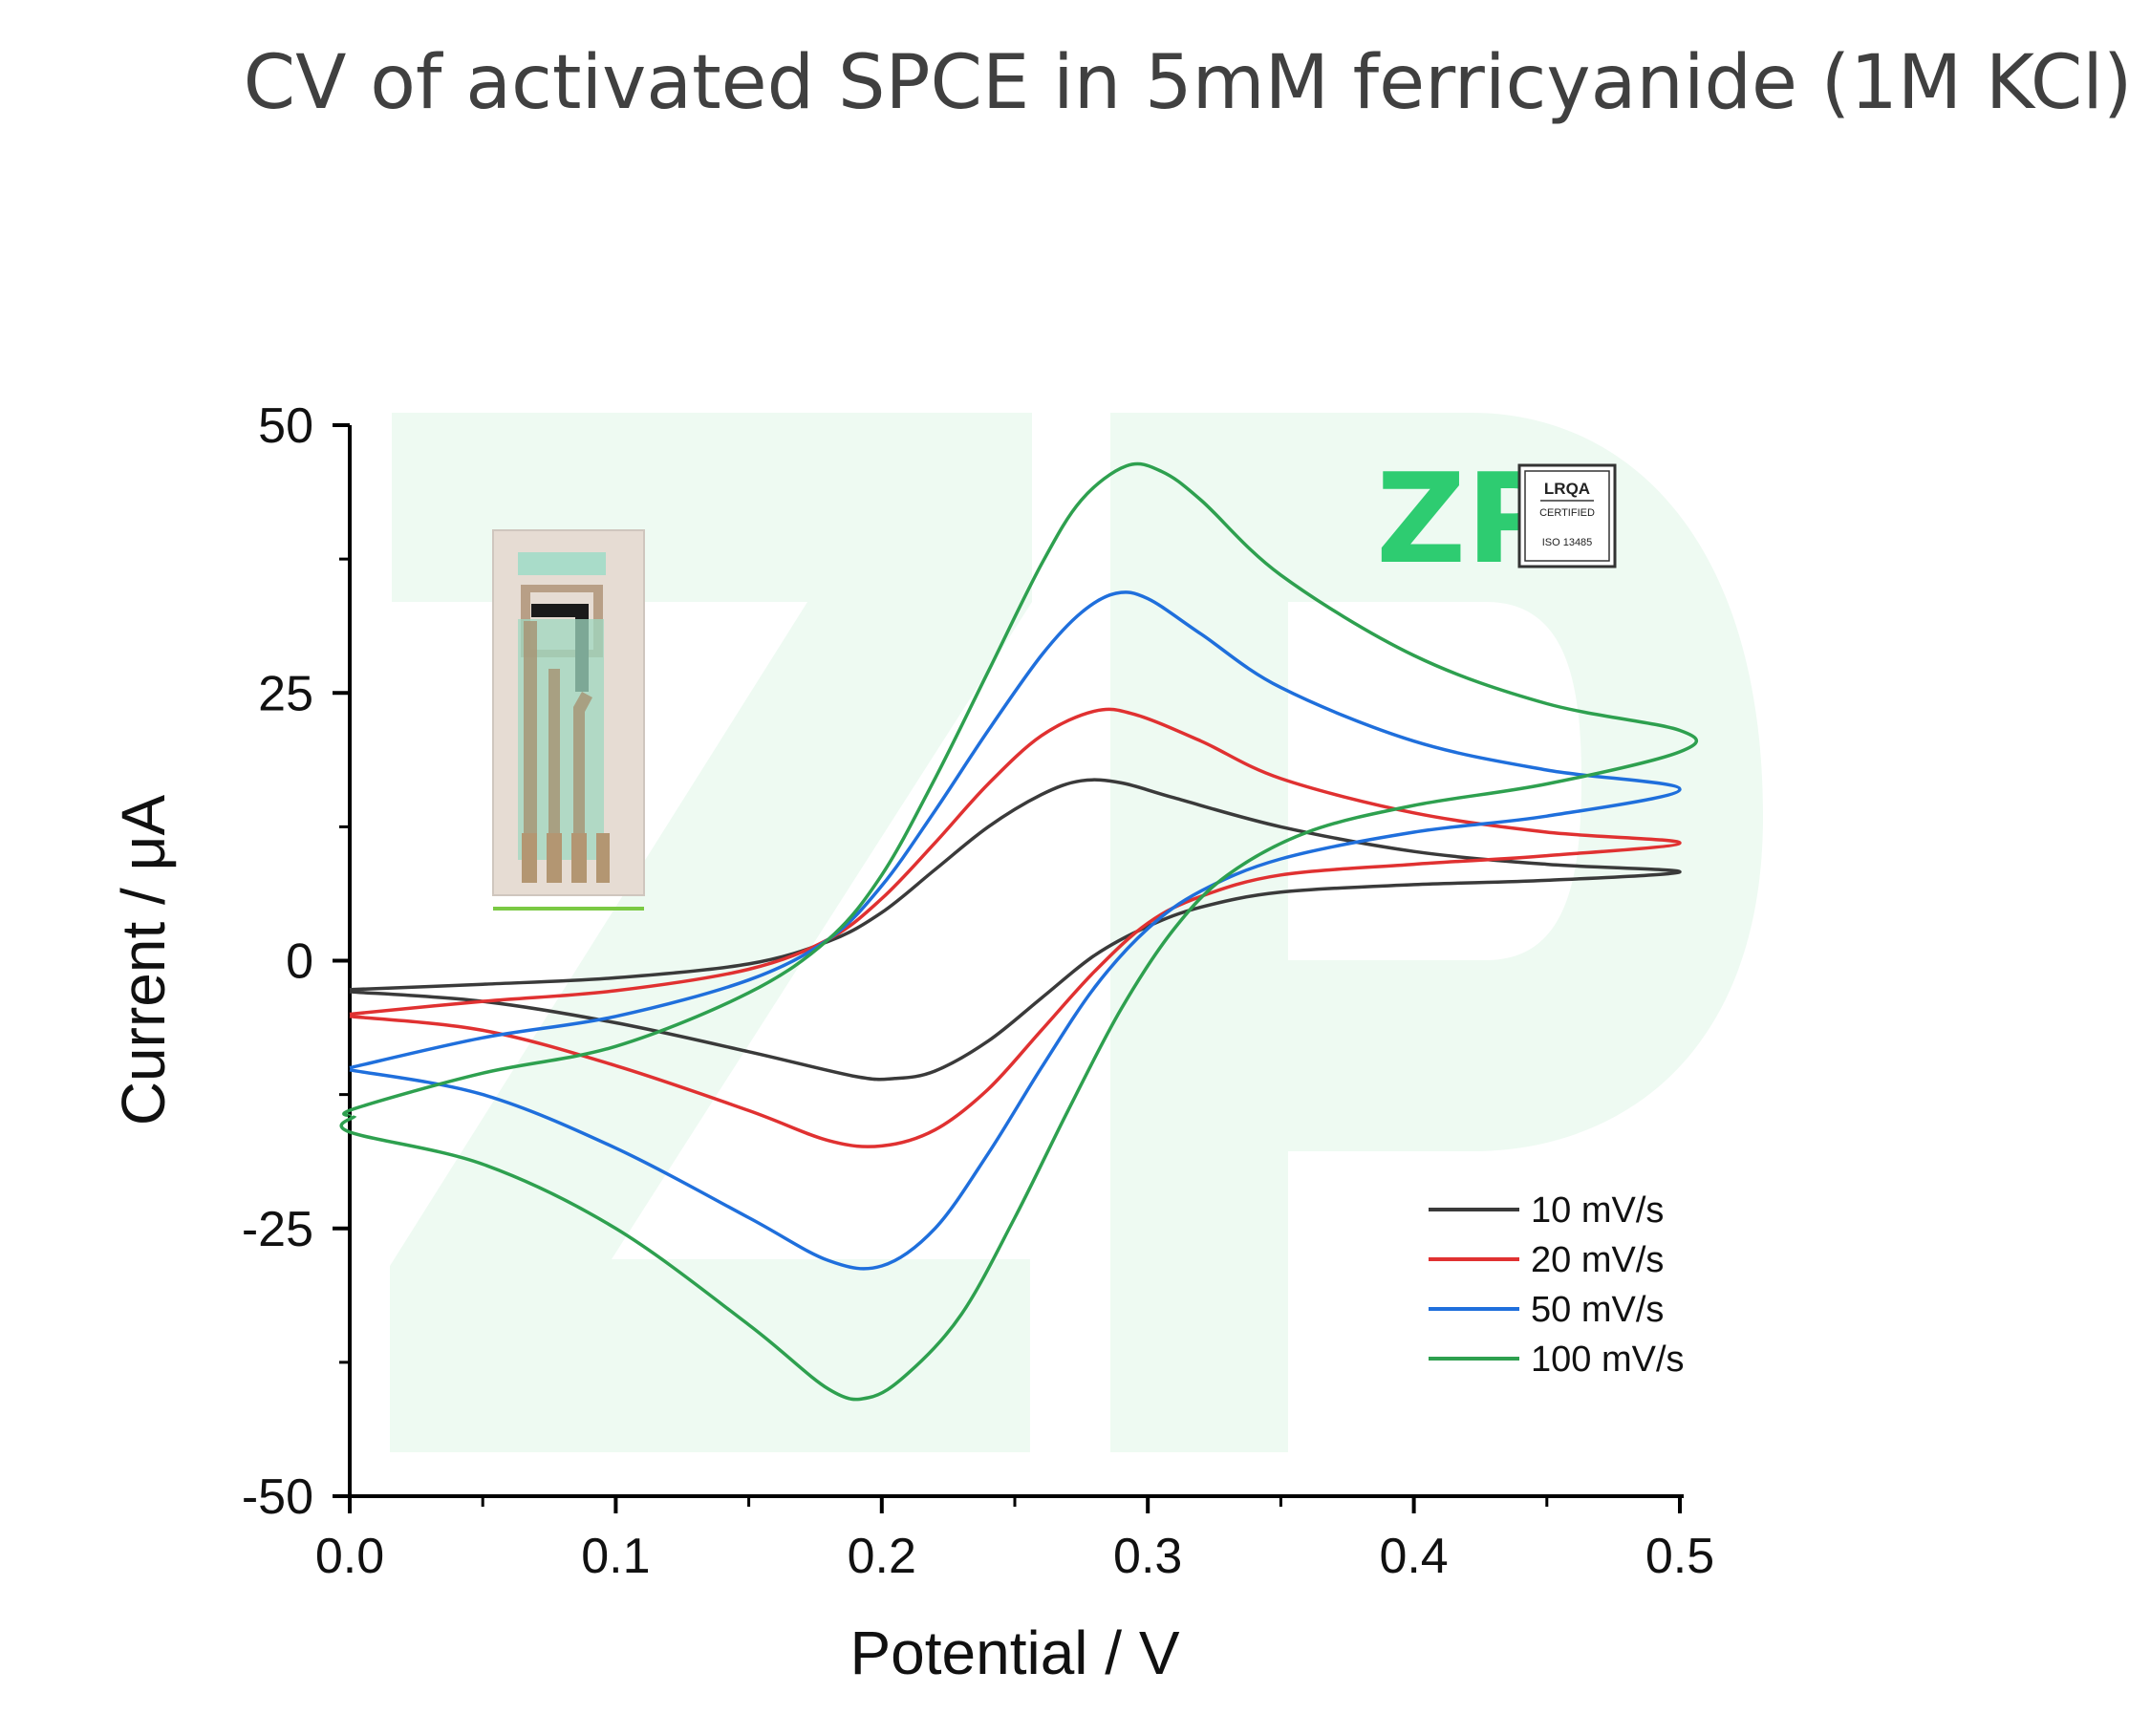 The image size is (2150, 1736). What do you see at coordinates (882, 1556) in the screenshot?
I see `x-tick-label: 0.2` at bounding box center [882, 1556].